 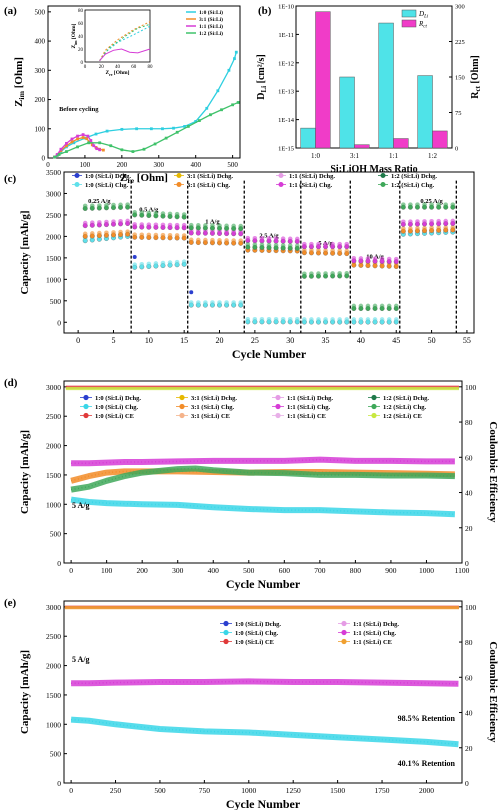 I want to click on y-tick-label: 1E-13, so click(x=286, y=92).